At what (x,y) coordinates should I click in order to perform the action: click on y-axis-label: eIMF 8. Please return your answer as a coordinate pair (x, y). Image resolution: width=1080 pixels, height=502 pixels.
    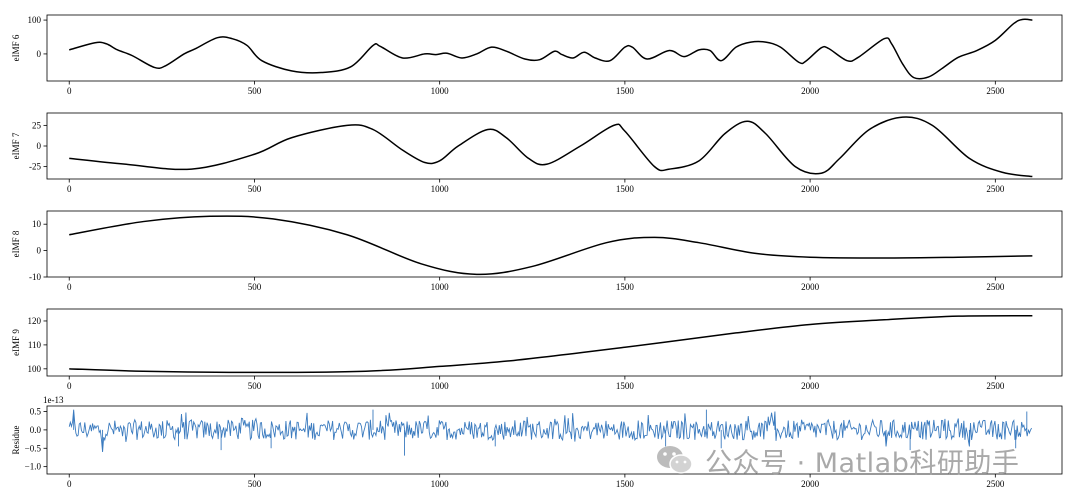
    Looking at the image, I should click on (16, 243).